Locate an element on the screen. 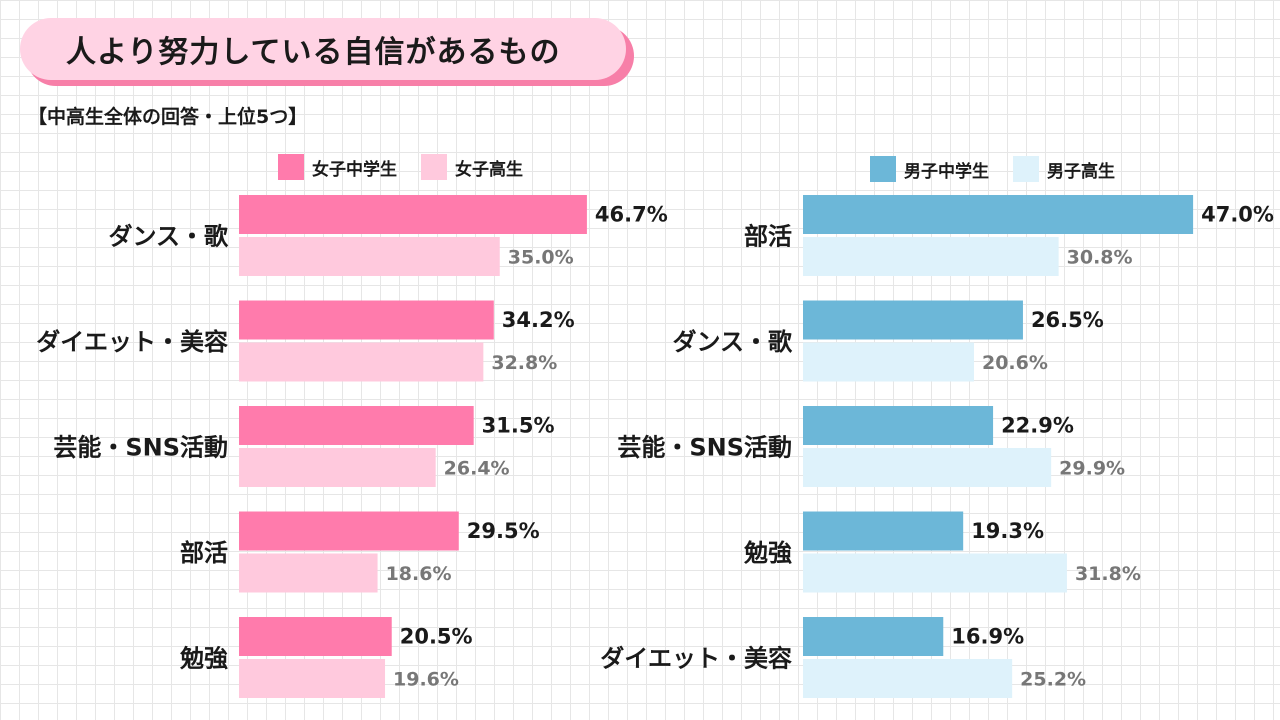  value-label-girls-hs-2: 32.8% is located at coordinates (524, 363).